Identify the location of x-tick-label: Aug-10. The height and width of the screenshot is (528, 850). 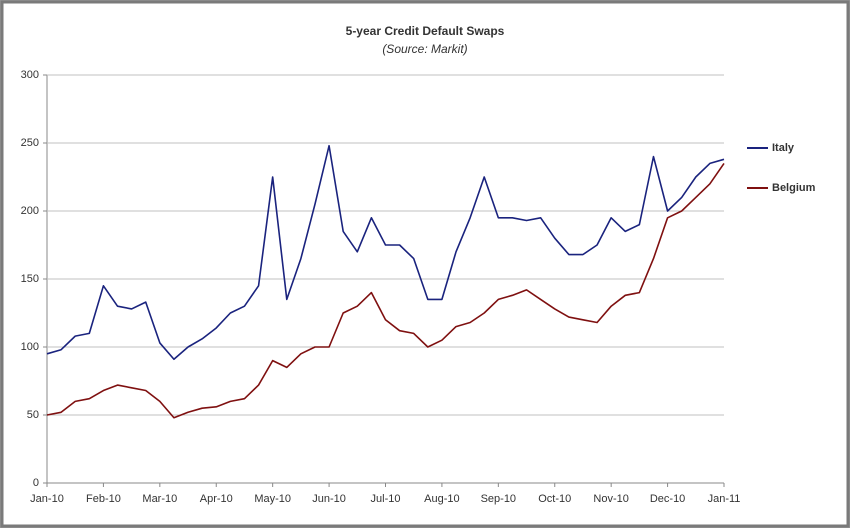
(441, 499).